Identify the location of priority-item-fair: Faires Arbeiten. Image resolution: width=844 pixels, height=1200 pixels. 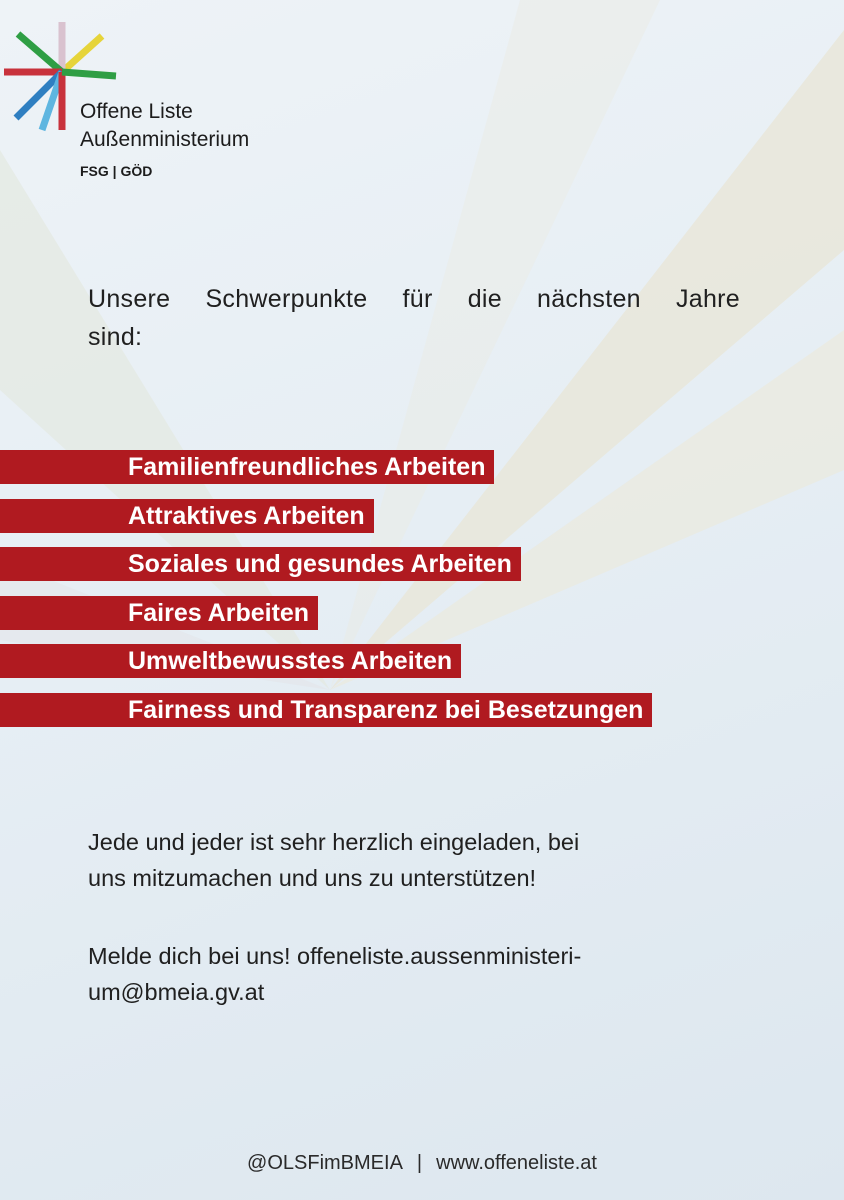
(159, 613).